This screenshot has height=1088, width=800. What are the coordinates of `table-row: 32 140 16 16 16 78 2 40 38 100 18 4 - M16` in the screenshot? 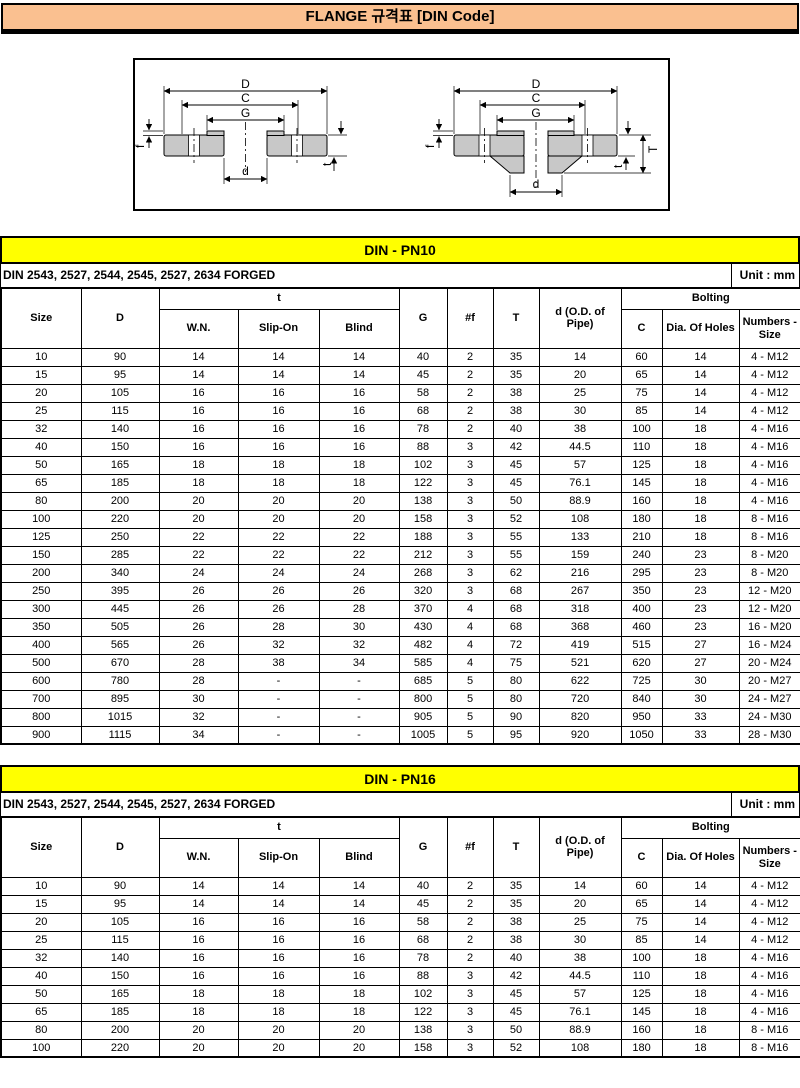 It's located at (400, 429).